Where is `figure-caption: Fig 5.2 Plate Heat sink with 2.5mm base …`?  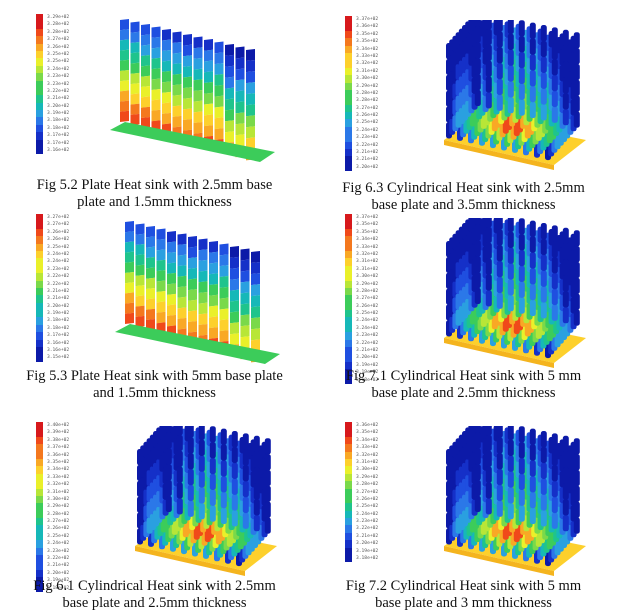
figure-caption: Fig 5.2 Plate Heat sink with 2.5mm base … is located at coordinates (154, 194).